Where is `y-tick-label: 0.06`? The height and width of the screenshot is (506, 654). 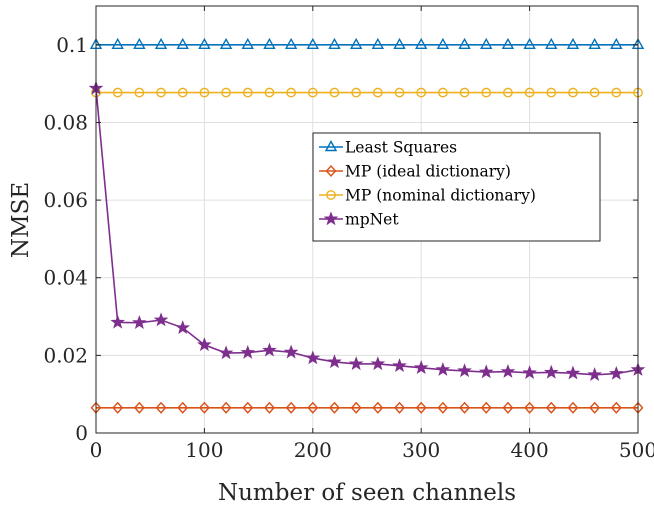
y-tick-label: 0.06 is located at coordinates (65, 200).